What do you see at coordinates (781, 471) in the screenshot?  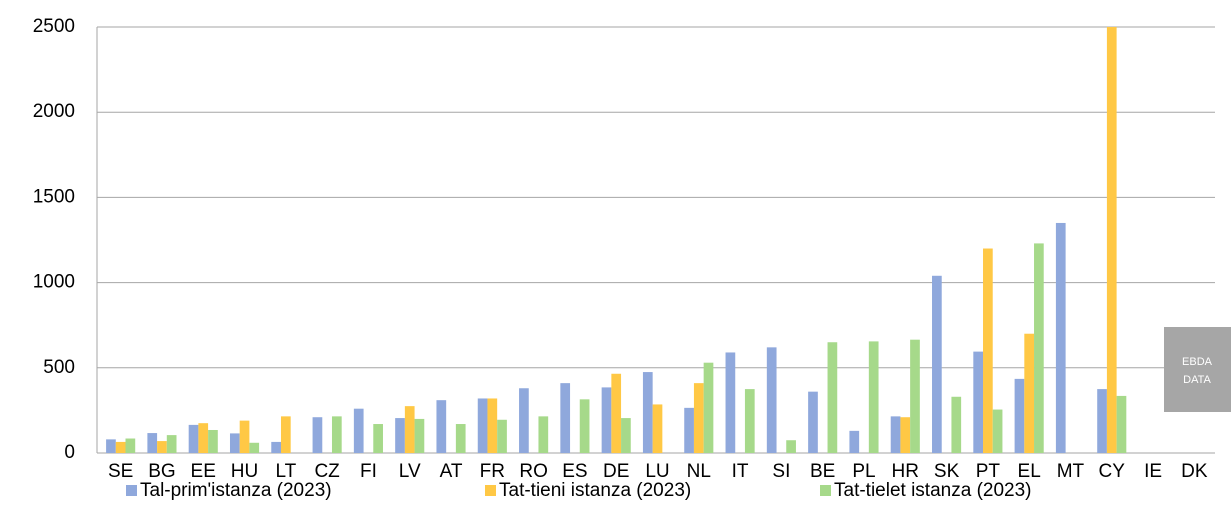 I see `x-tick-label: SI` at bounding box center [781, 471].